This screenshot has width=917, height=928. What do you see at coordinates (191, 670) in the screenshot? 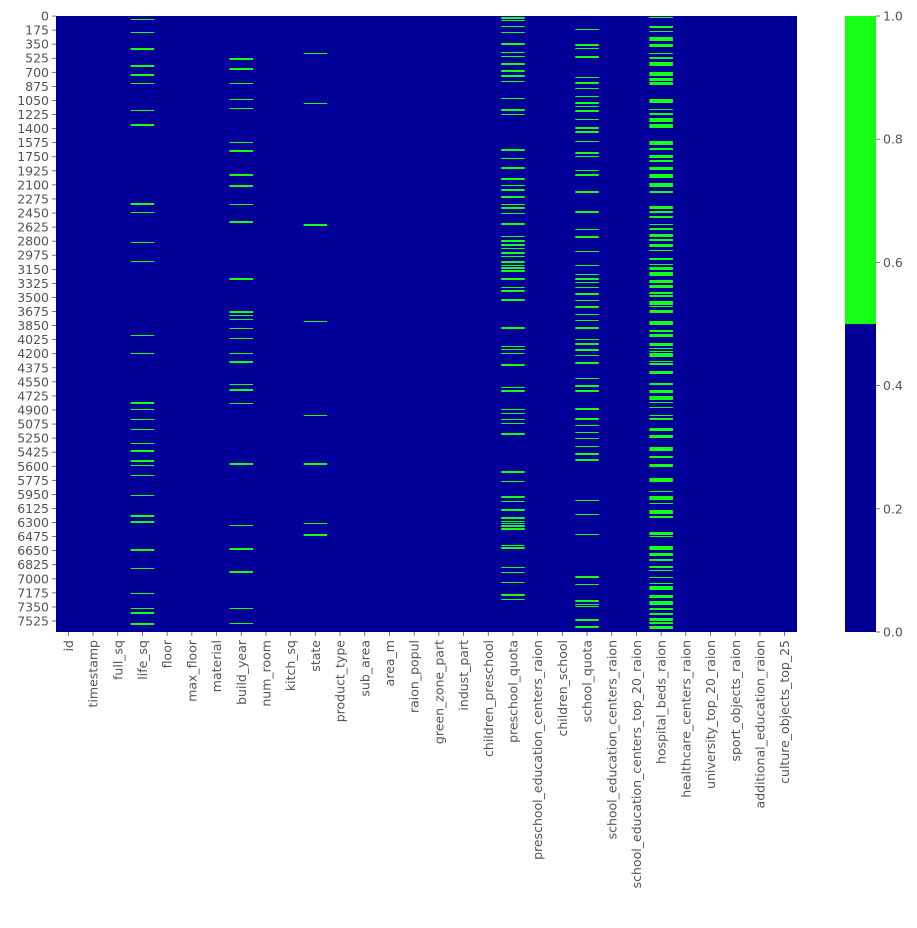
I see `x-tick-label-max_floor: max_floor` at bounding box center [191, 670].